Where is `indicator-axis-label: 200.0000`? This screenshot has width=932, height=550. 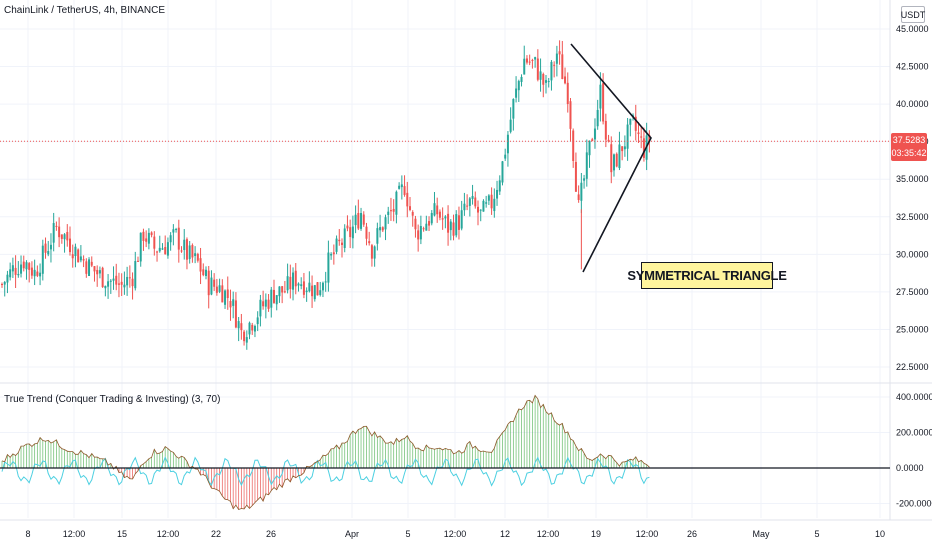
indicator-axis-label: 200.0000 is located at coordinates (914, 433).